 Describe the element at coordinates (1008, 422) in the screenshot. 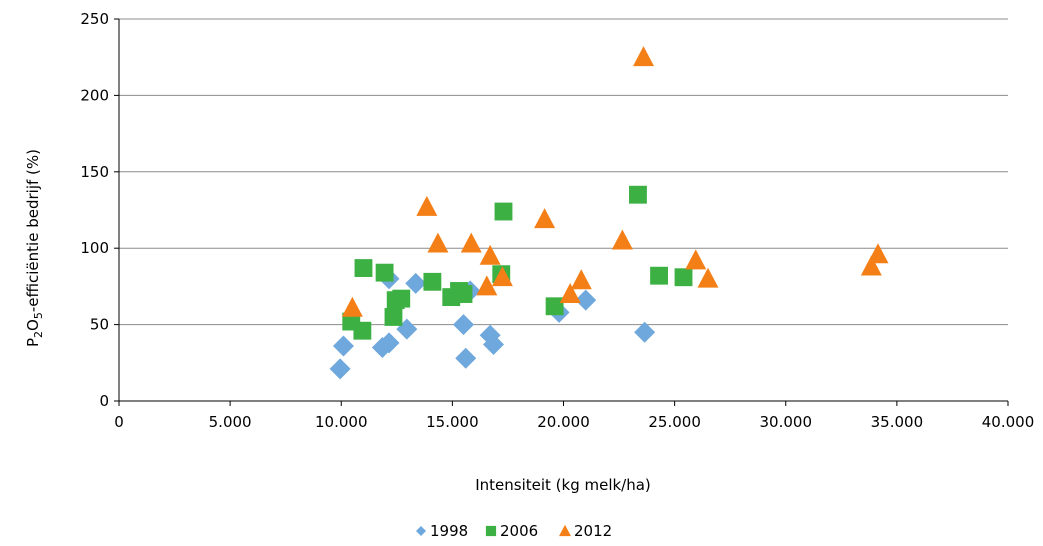

I see `x-tick-label: 40.000` at that location.